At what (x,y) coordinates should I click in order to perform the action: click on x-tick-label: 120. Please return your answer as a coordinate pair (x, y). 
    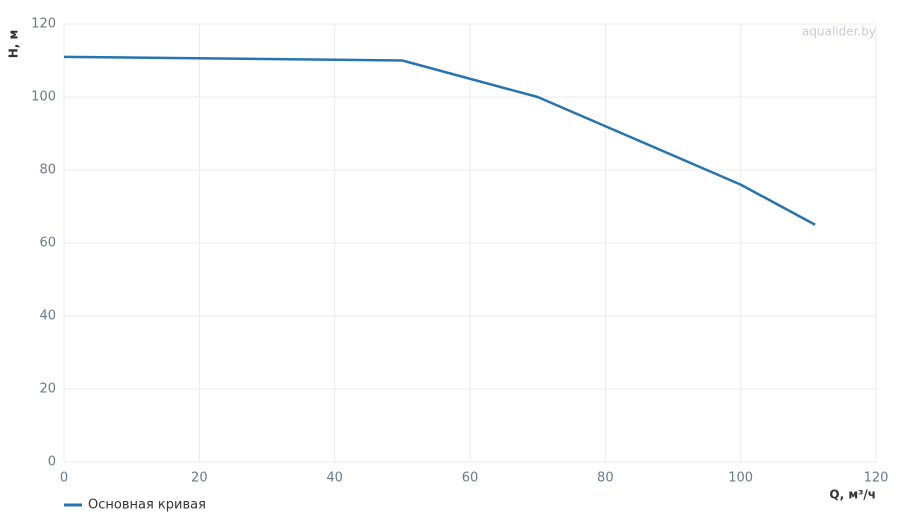
    Looking at the image, I should click on (876, 478).